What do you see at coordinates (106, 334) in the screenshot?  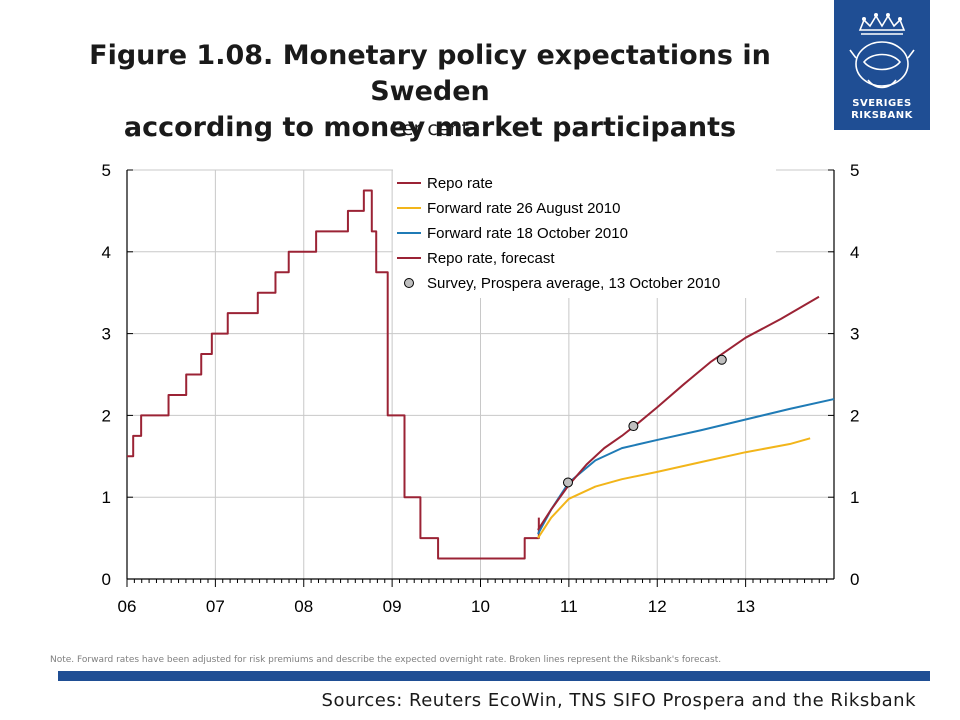 I see `y-tick-label-left: 3` at bounding box center [106, 334].